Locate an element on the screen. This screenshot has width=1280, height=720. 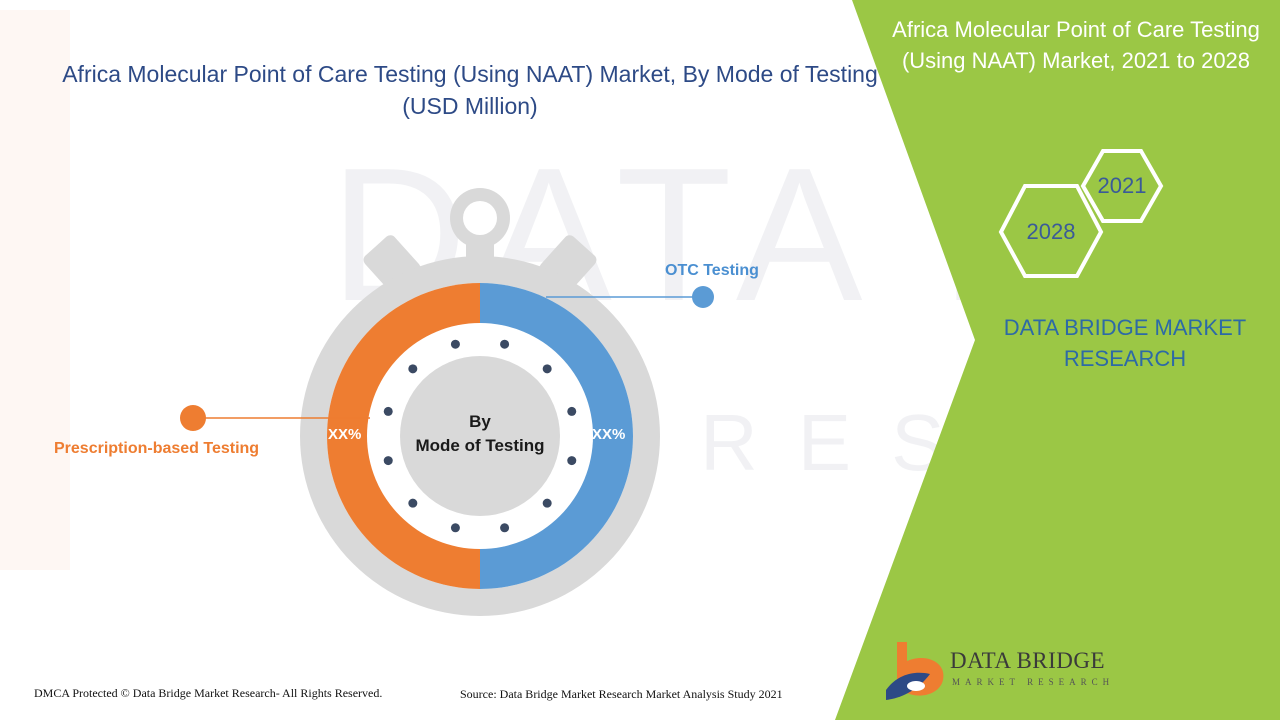
otc-percent-label: XX% is located at coordinates (609, 434).